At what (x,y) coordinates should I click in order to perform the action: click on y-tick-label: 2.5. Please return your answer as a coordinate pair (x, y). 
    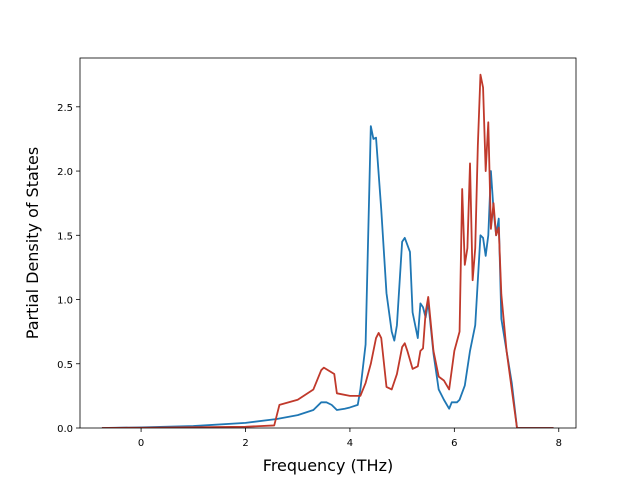
    Looking at the image, I should click on (65, 108).